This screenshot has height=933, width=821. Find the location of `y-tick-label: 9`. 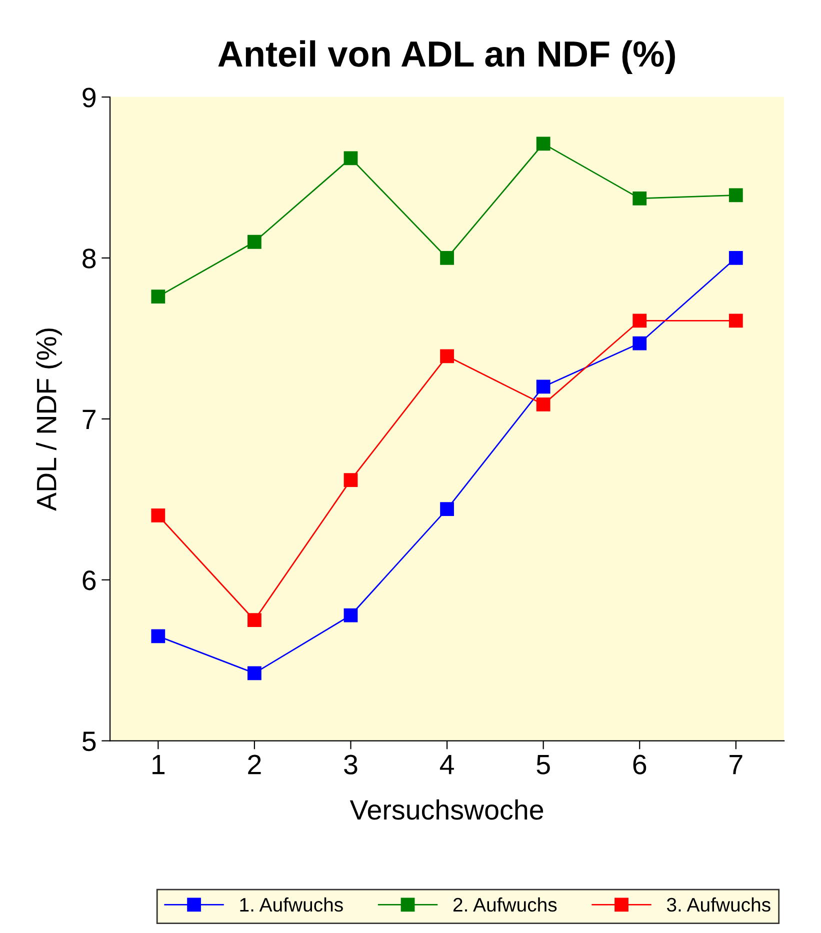

y-tick-label: 9 is located at coordinates (89, 98).